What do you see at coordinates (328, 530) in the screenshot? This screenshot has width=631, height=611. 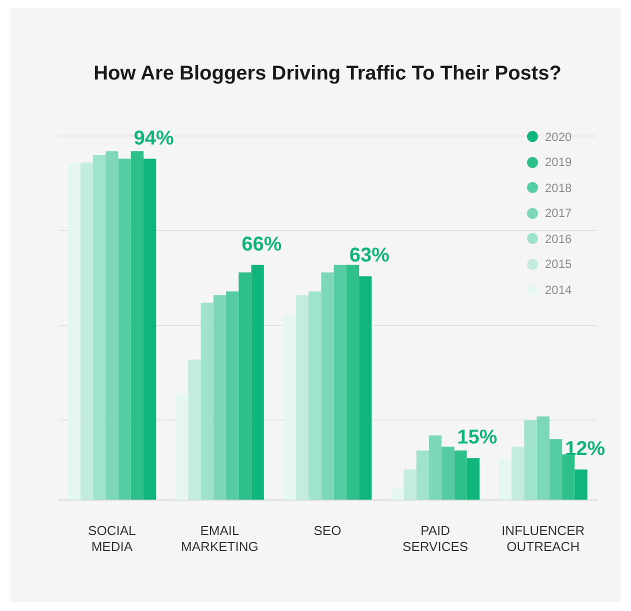 I see `x-tick-label: SEO` at bounding box center [328, 530].